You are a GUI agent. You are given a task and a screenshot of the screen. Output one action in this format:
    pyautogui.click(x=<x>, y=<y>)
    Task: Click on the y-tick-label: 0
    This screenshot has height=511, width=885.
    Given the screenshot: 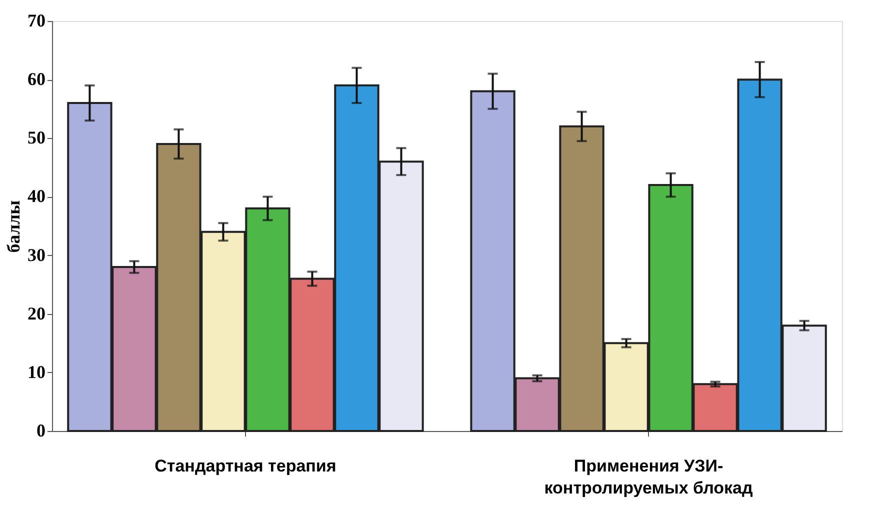 What is the action you would take?
    pyautogui.click(x=41, y=430)
    